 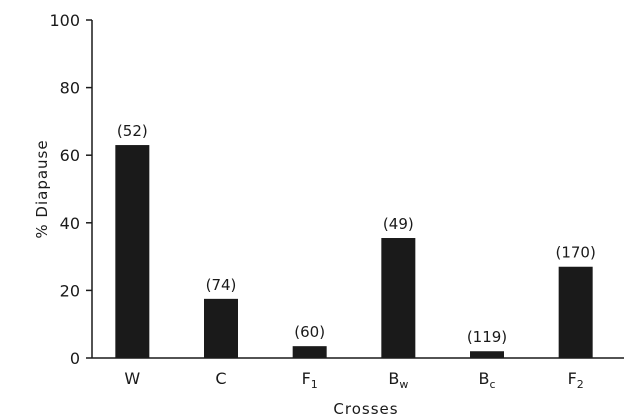 I want to click on y-ticks: 0 20 40 60 80 100, so click(x=70, y=189).